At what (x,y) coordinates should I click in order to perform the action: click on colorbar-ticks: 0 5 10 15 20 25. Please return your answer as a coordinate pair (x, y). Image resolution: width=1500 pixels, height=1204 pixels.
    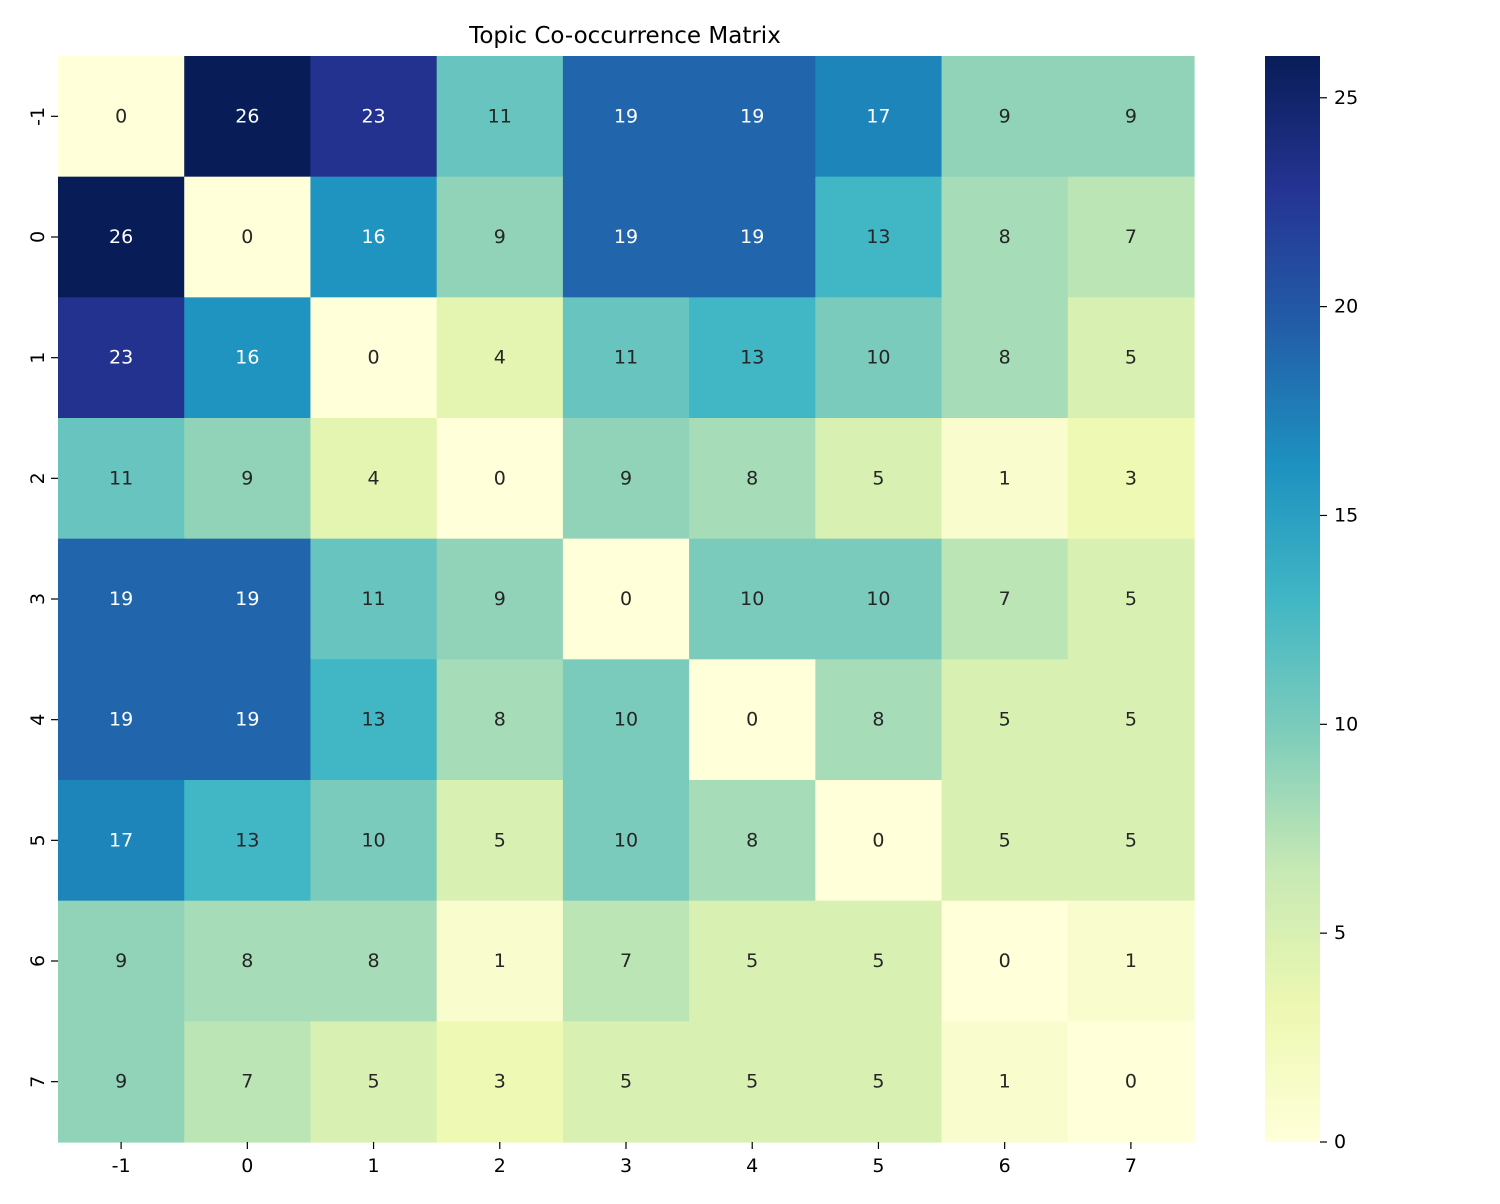
    Looking at the image, I should click on (1339, 620).